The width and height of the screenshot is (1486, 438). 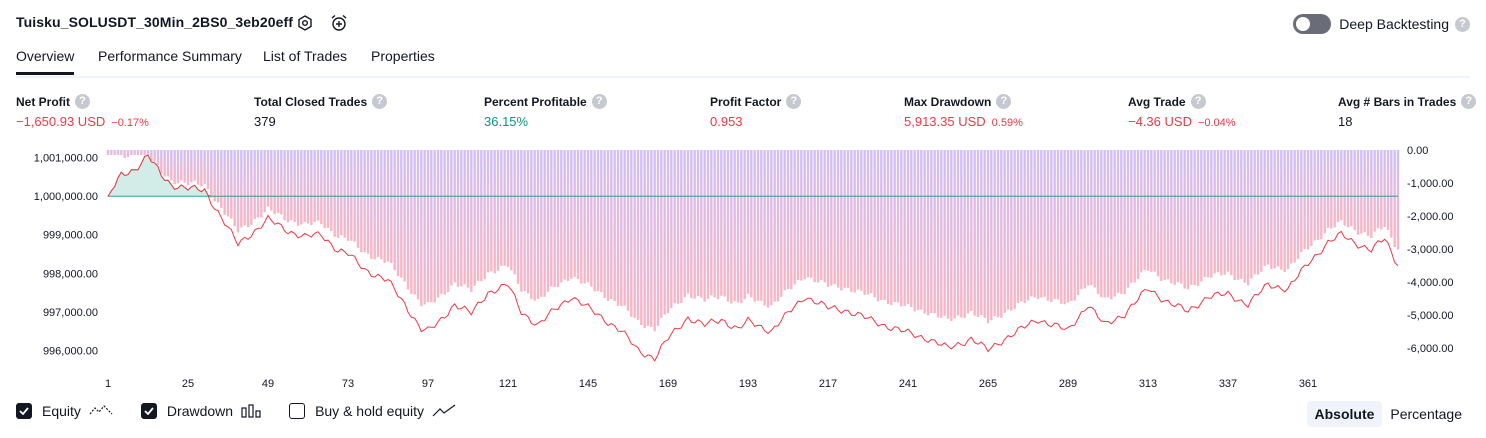 I want to click on help-icon: ?, so click(x=1462, y=24).